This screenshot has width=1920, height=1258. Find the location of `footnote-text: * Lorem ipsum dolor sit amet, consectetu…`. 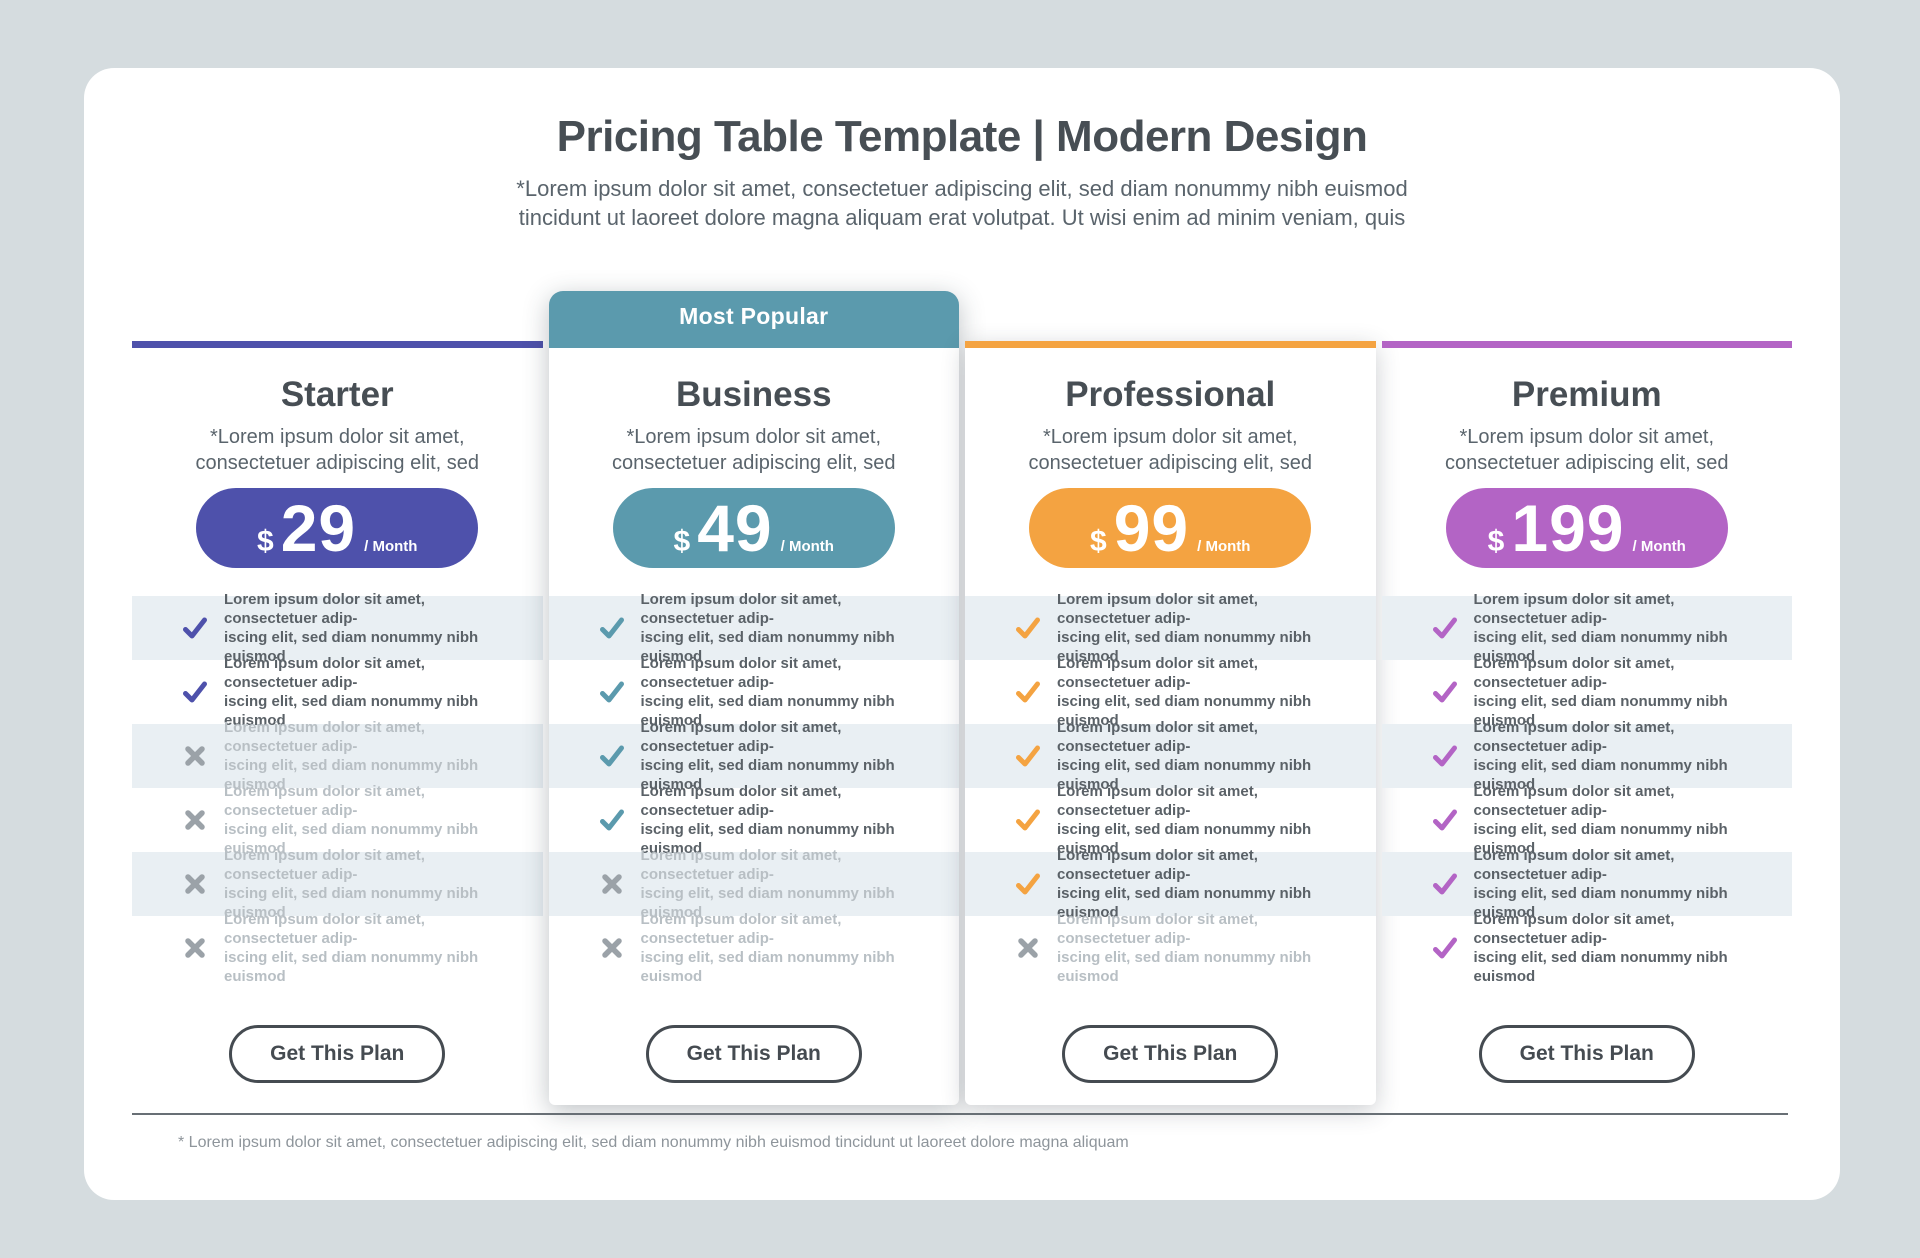

footnote-text: * Lorem ipsum dolor sit amet, consectetu… is located at coordinates (653, 1142).